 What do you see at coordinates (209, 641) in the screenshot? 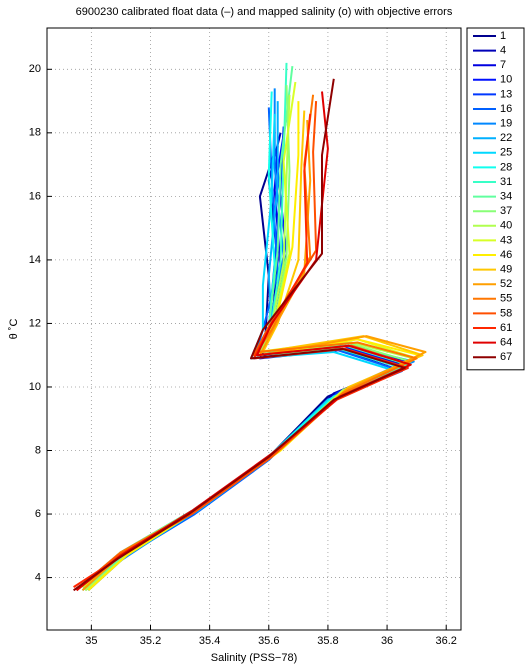
I see `x-tick-label: 35.4` at bounding box center [209, 641].